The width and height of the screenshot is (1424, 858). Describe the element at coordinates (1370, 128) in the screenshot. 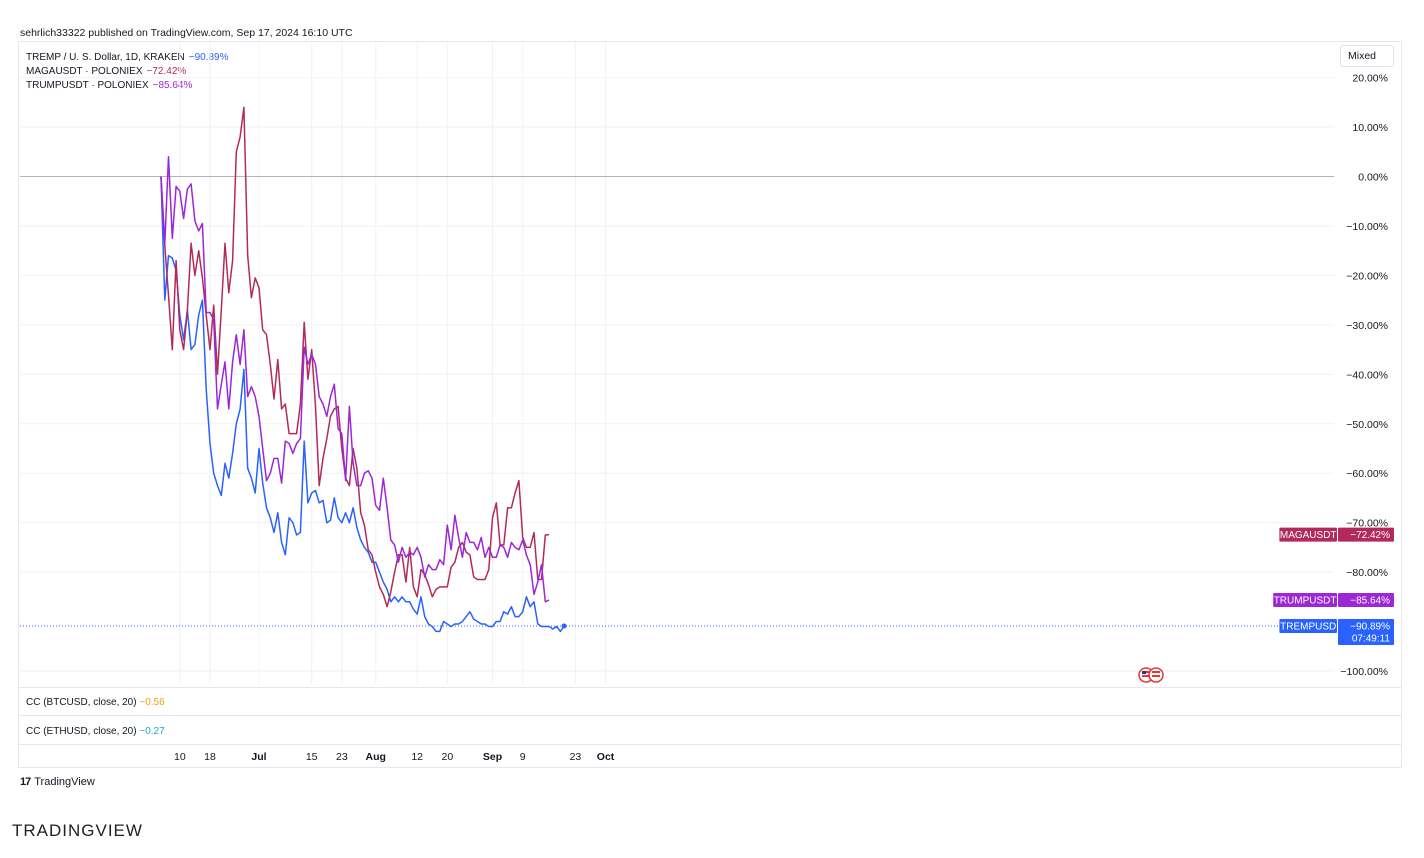

I see `y-tick-label-1: 10.00%` at that location.